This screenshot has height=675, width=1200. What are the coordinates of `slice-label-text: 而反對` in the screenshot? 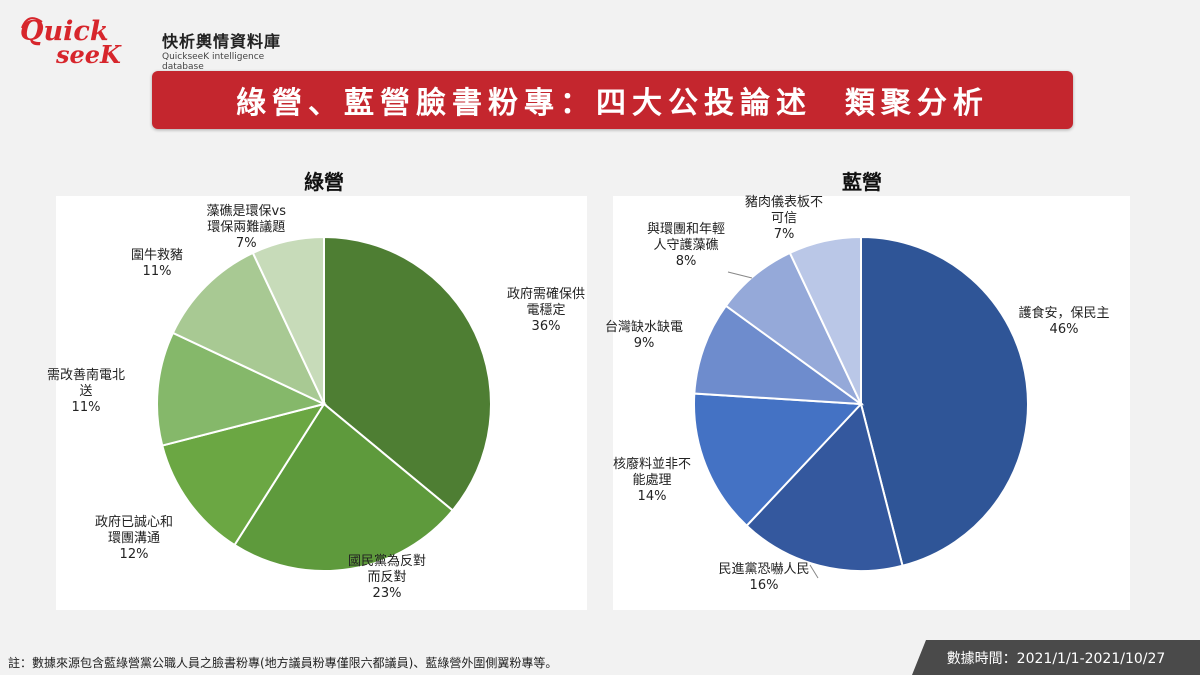 It's located at (387, 577).